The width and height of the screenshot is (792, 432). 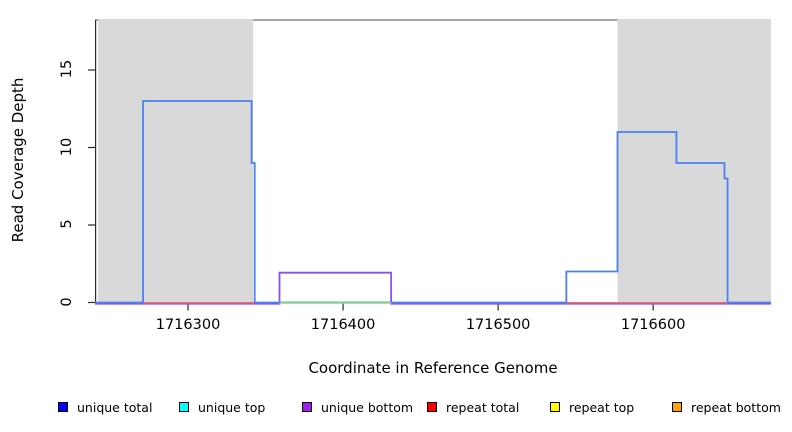 What do you see at coordinates (67, 224) in the screenshot?
I see `y-tick-label: 5` at bounding box center [67, 224].